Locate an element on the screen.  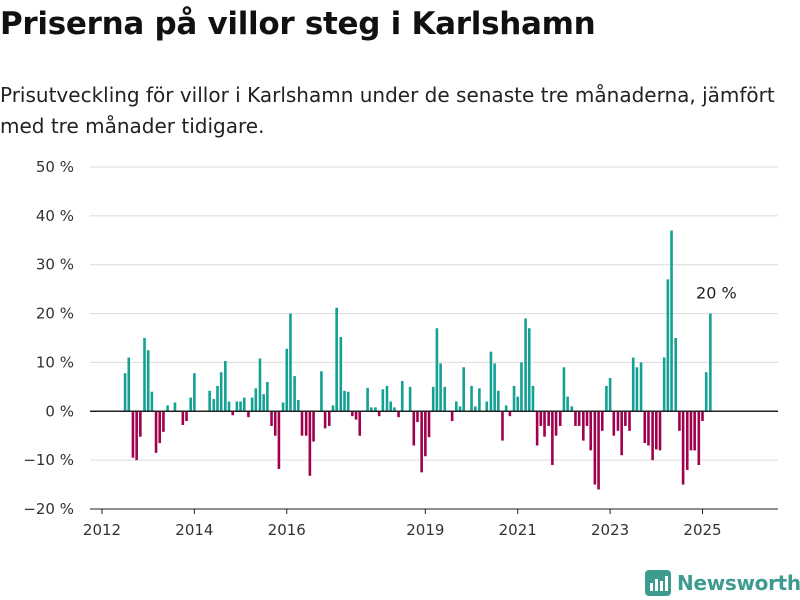
x-tick-label: 2014 is located at coordinates (194, 530).